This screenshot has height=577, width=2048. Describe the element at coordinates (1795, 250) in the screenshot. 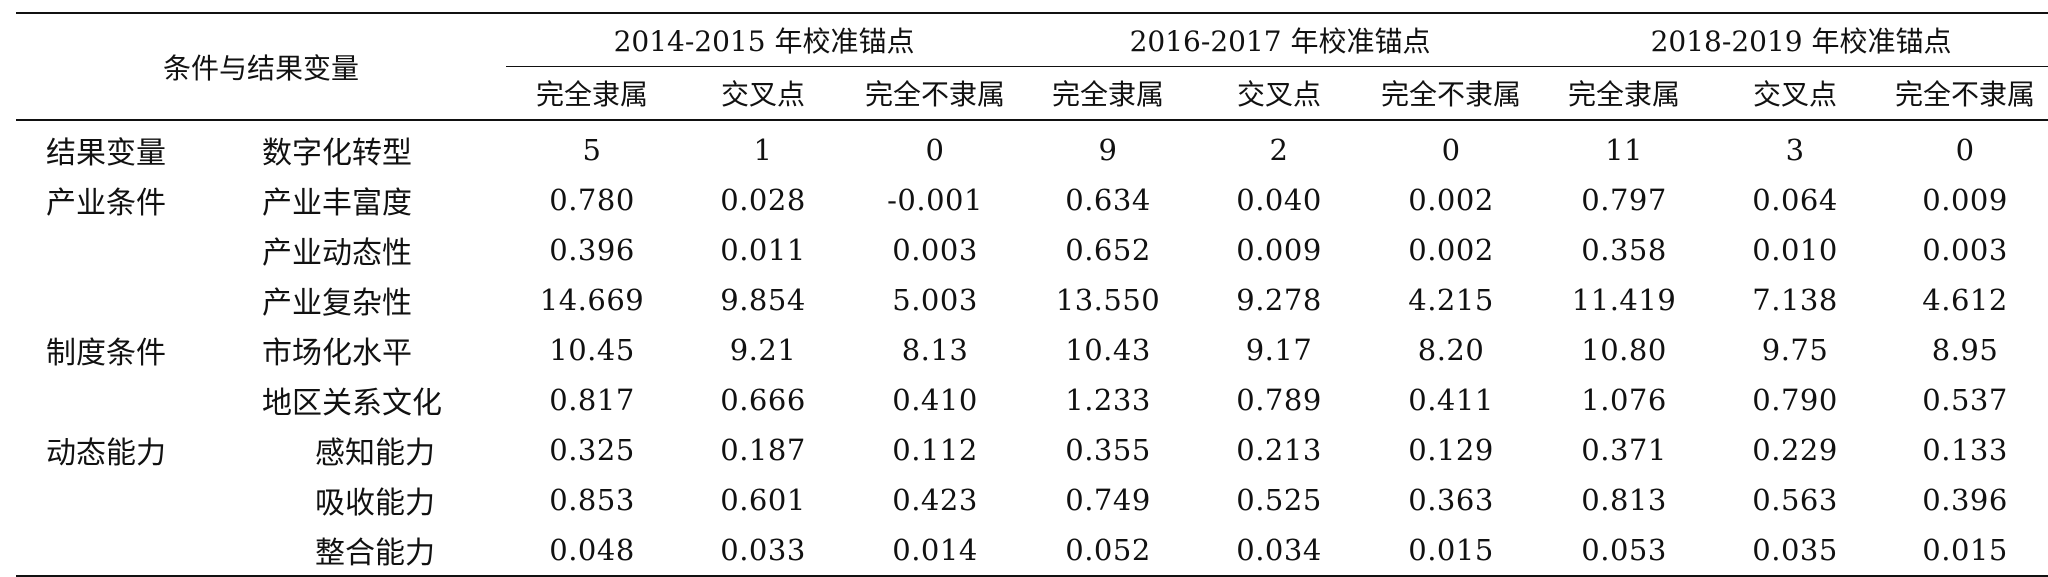

I see `table-cell: 0.010` at that location.